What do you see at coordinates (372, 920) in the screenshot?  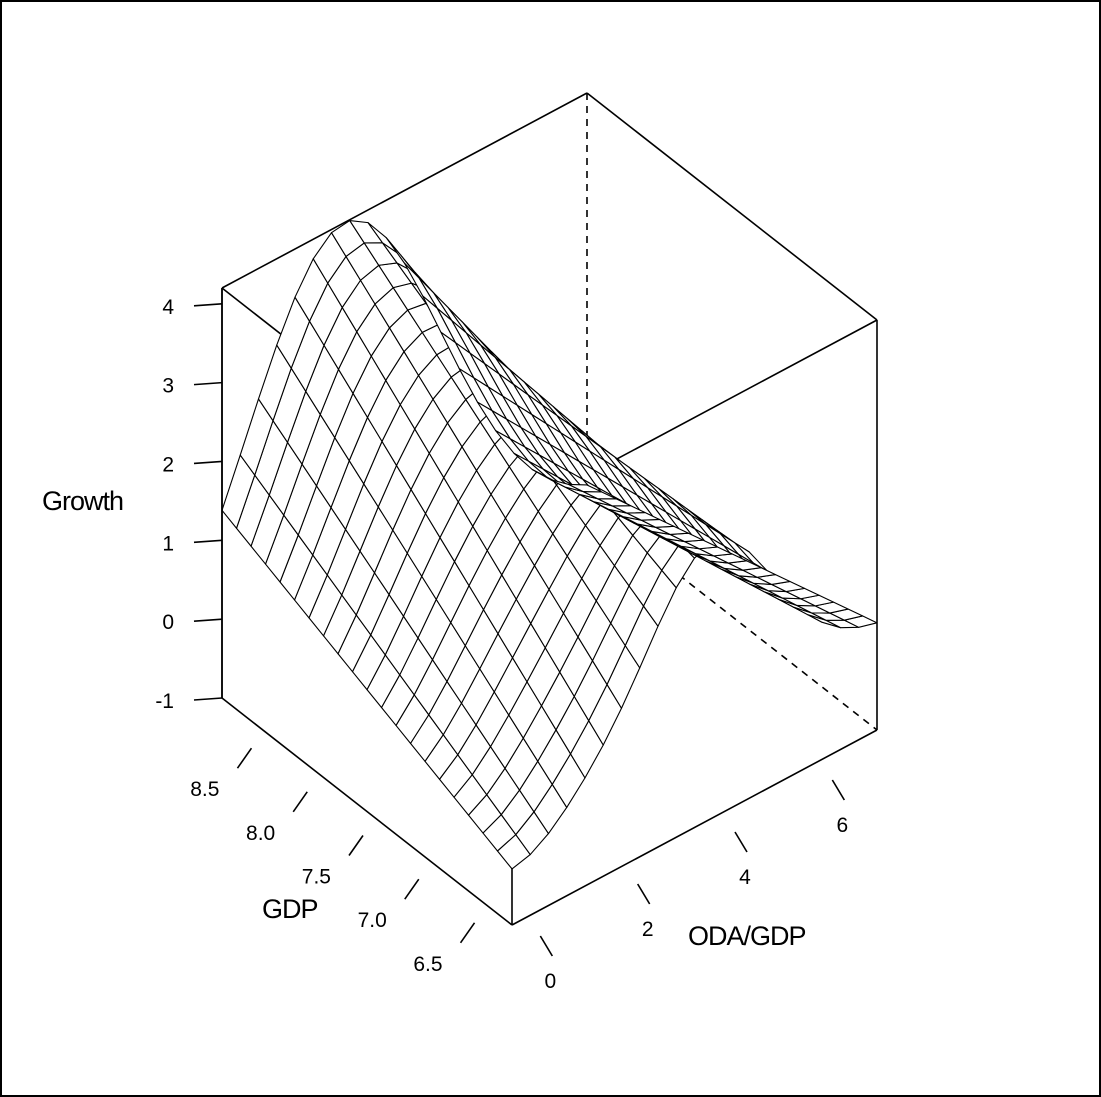 I see `x-tick-label: 7.0` at bounding box center [372, 920].